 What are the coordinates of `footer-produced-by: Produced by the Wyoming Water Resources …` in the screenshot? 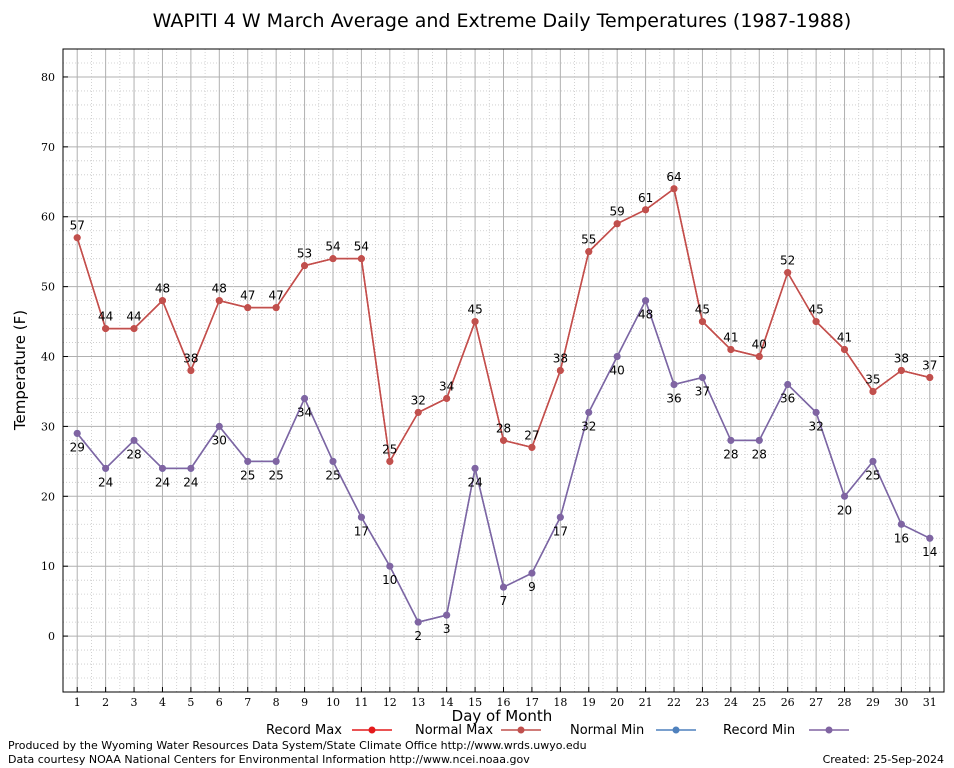 It's located at (297, 745).